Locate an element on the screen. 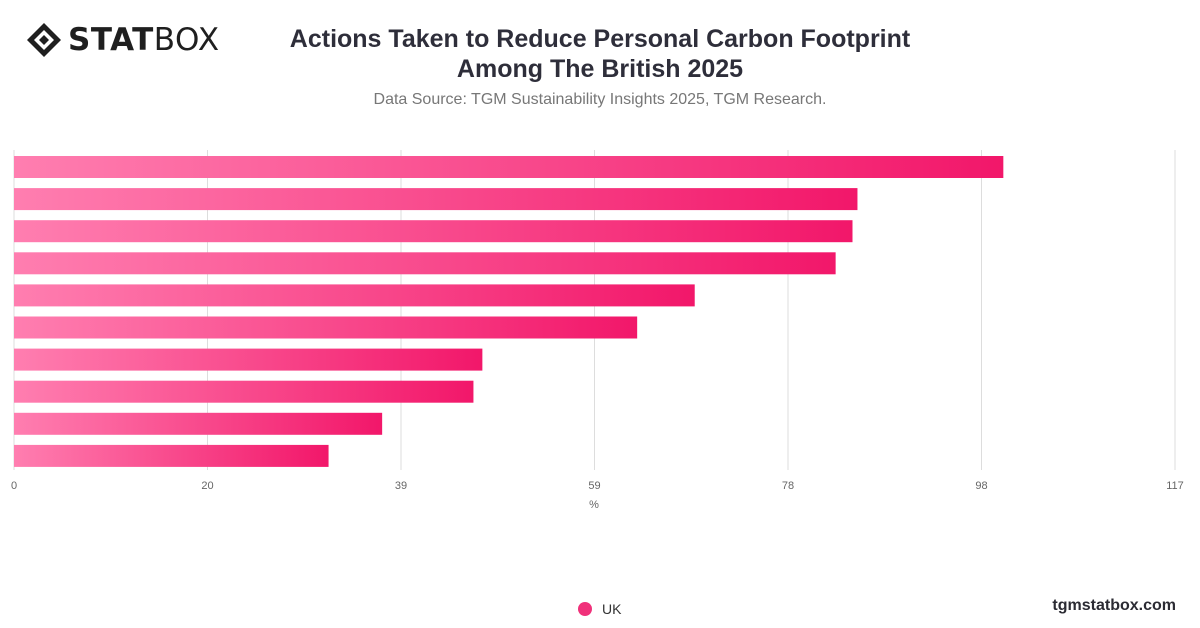  x-tick-label: 59 is located at coordinates (594, 486).